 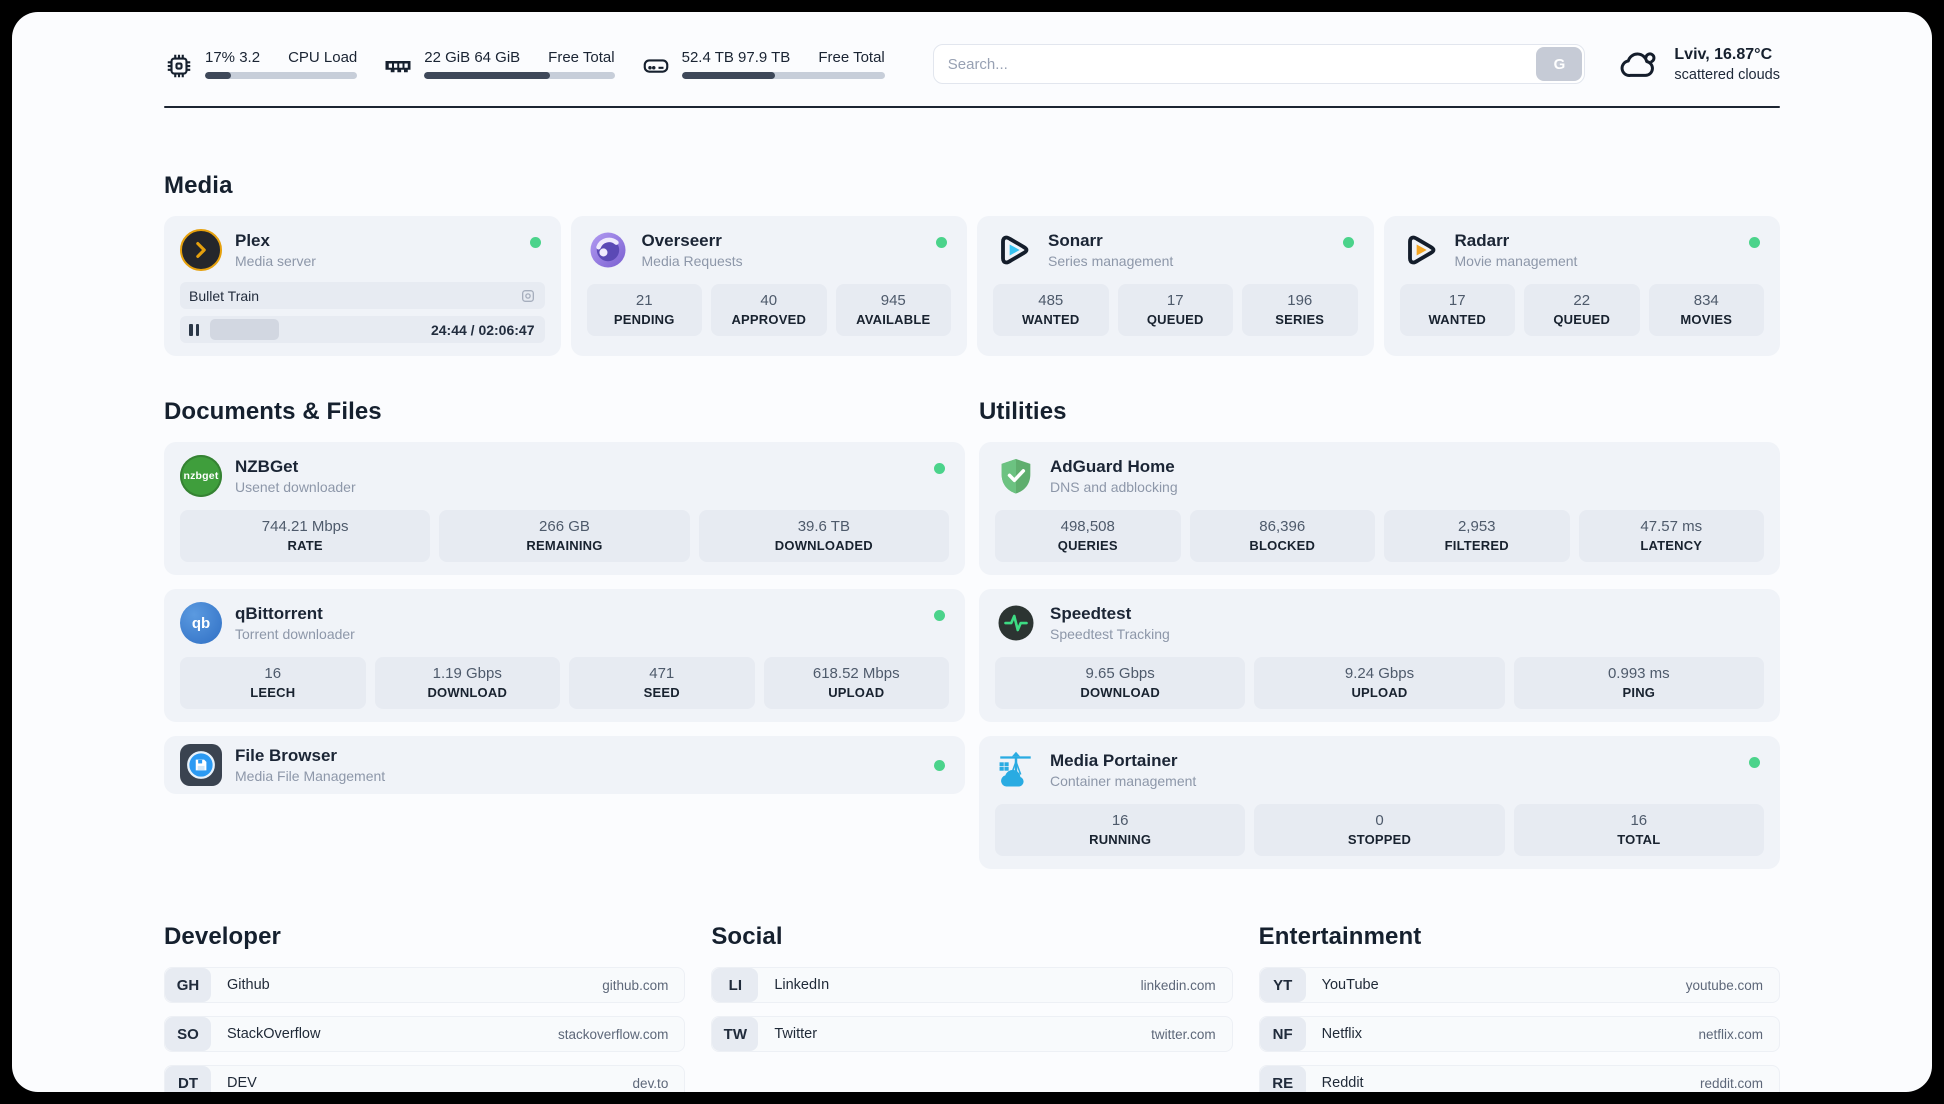 What do you see at coordinates (783, 75) in the screenshot?
I see `disk-progress-bar` at bounding box center [783, 75].